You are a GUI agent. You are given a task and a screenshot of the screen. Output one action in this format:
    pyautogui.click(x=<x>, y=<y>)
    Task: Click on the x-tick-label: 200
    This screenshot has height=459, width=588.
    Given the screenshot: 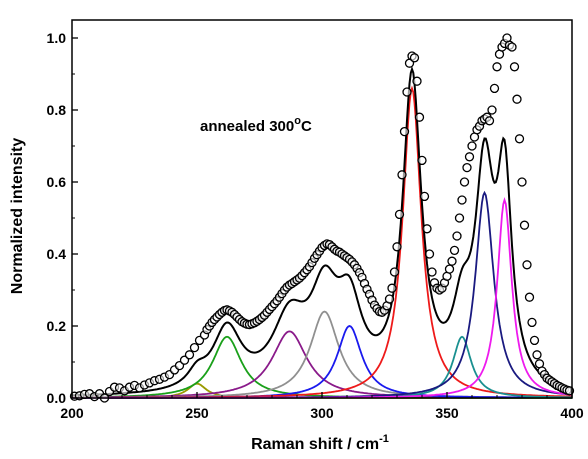 What is the action you would take?
    pyautogui.click(x=72, y=413)
    